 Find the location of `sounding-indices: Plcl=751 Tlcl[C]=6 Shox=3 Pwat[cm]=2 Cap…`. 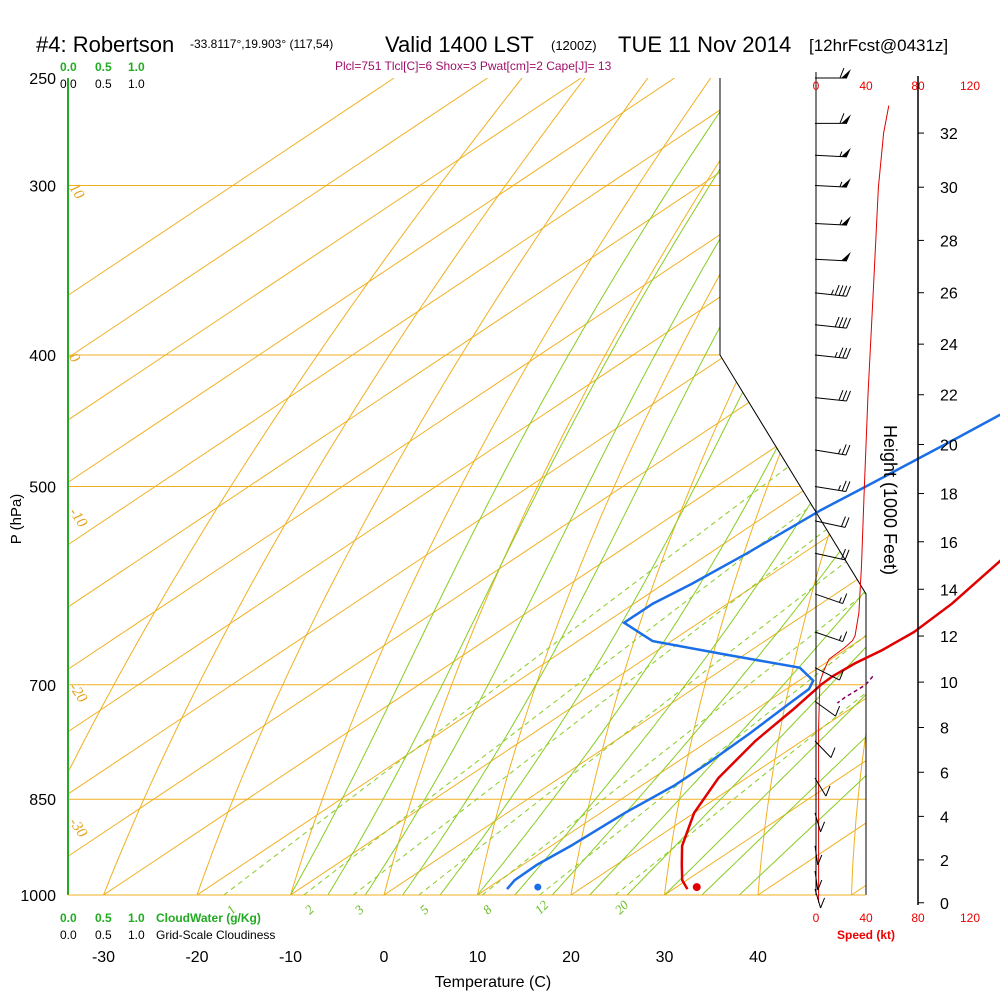

sounding-indices: Plcl=751 Tlcl[C]=6 Shox=3 Pwat[cm]=2 Cap… is located at coordinates (473, 66).